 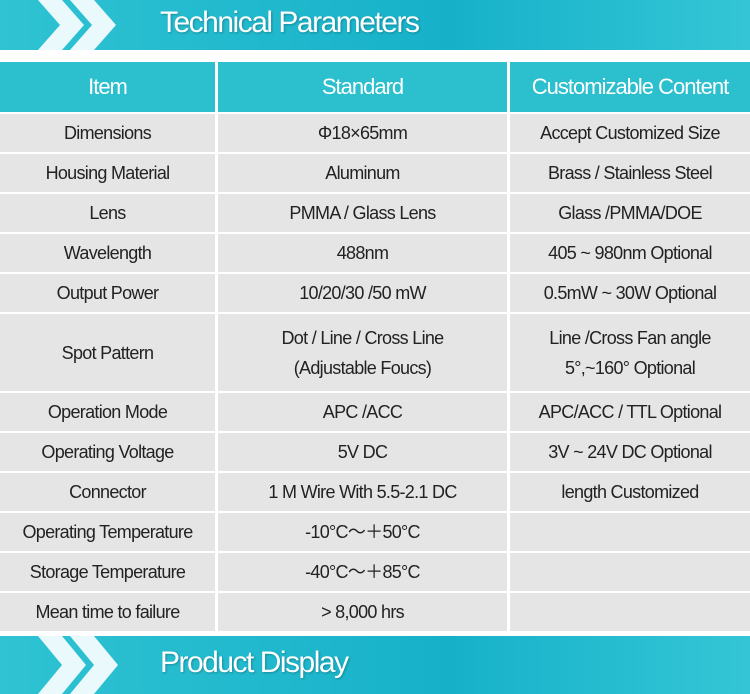 What do you see at coordinates (107, 293) in the screenshot?
I see `table-cell: Output Power` at bounding box center [107, 293].